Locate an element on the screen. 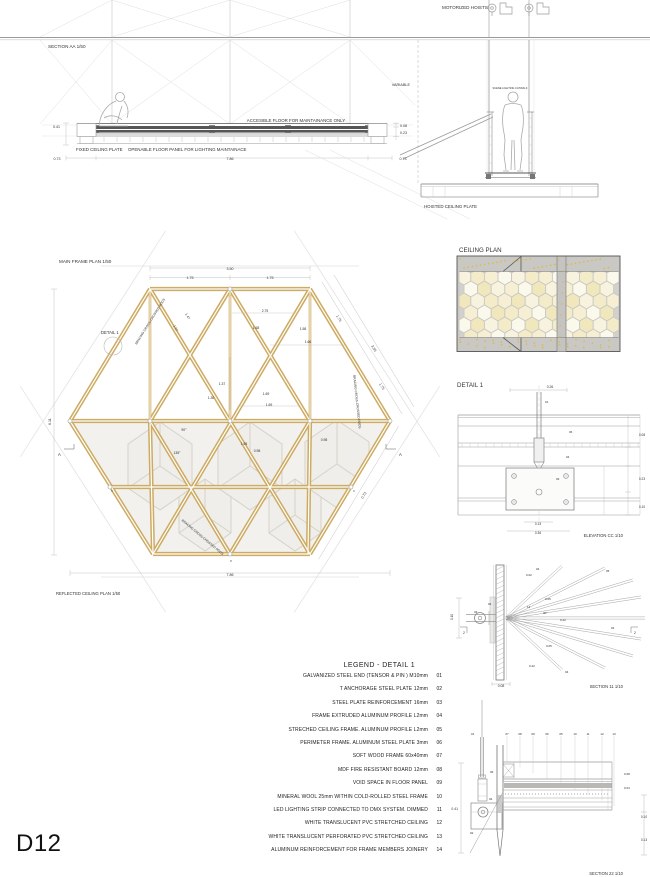 The height and width of the screenshot is (877, 650). annotation-label: VARIABLE is located at coordinates (401, 85).